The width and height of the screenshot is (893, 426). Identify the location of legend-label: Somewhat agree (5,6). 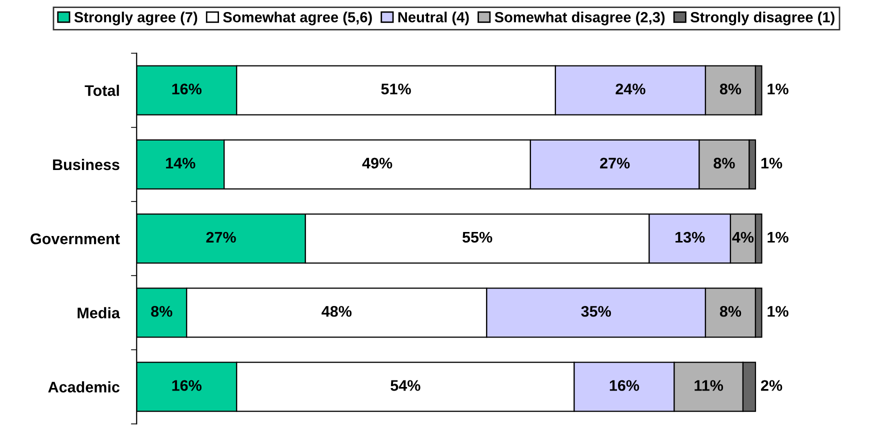
(297, 19).